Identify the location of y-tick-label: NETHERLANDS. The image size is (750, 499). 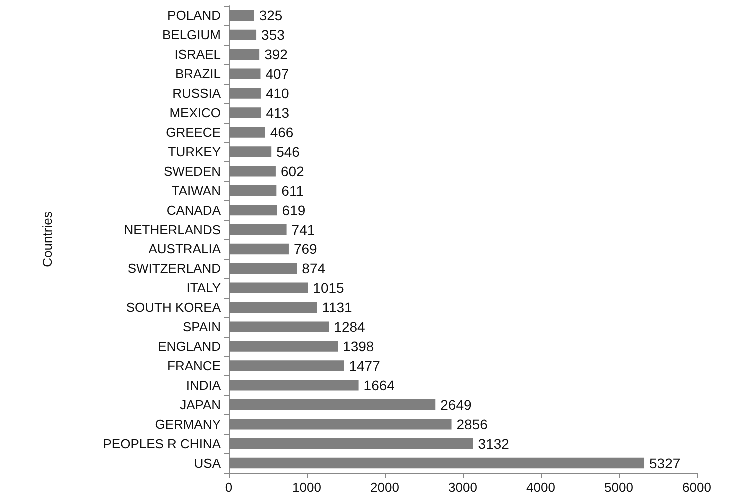
(173, 230).